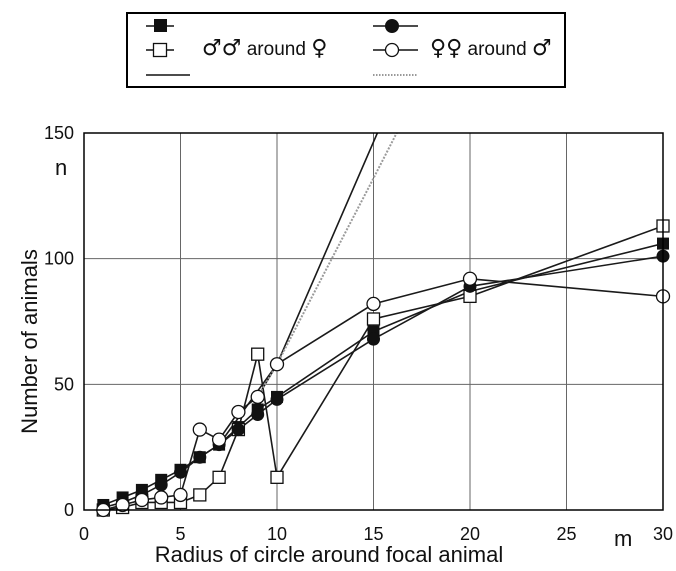 The width and height of the screenshot is (676, 571). I want to click on legend-swatches, so click(282, 47).